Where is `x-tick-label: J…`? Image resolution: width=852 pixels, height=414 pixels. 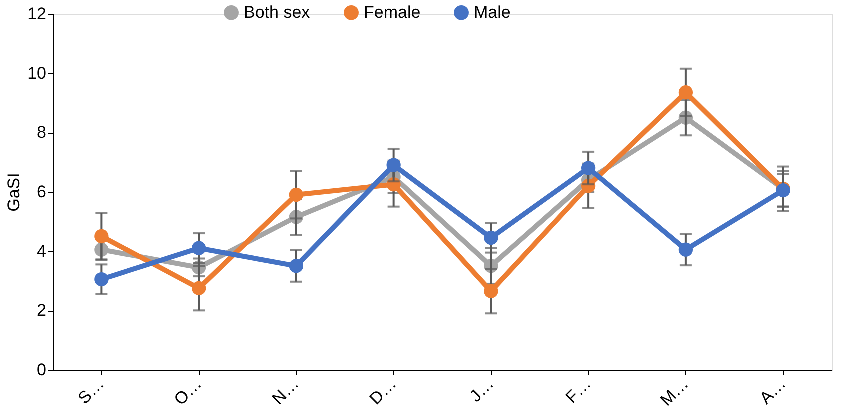 x-tick-label: J… is located at coordinates (482, 390).